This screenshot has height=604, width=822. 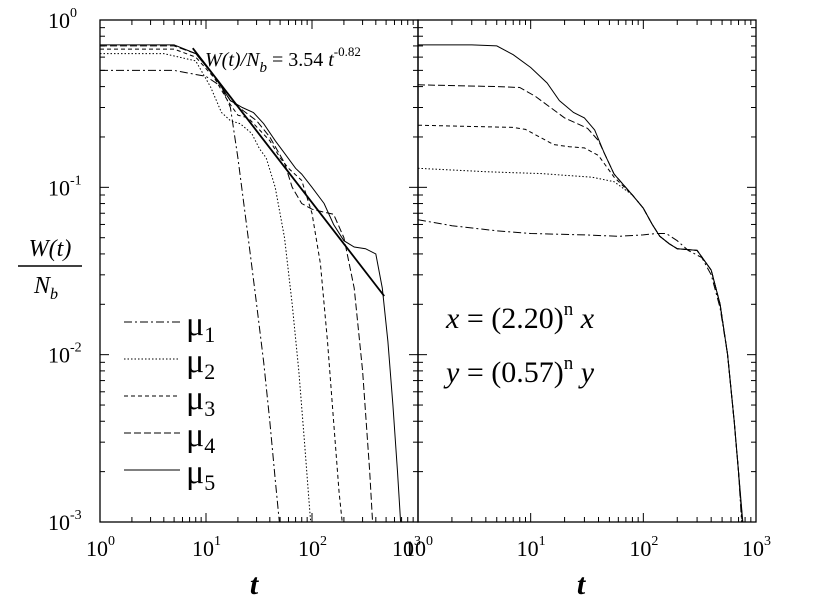 I want to click on scaling-annotation-line-1: x = (2.20)n x, so click(x=520, y=317).